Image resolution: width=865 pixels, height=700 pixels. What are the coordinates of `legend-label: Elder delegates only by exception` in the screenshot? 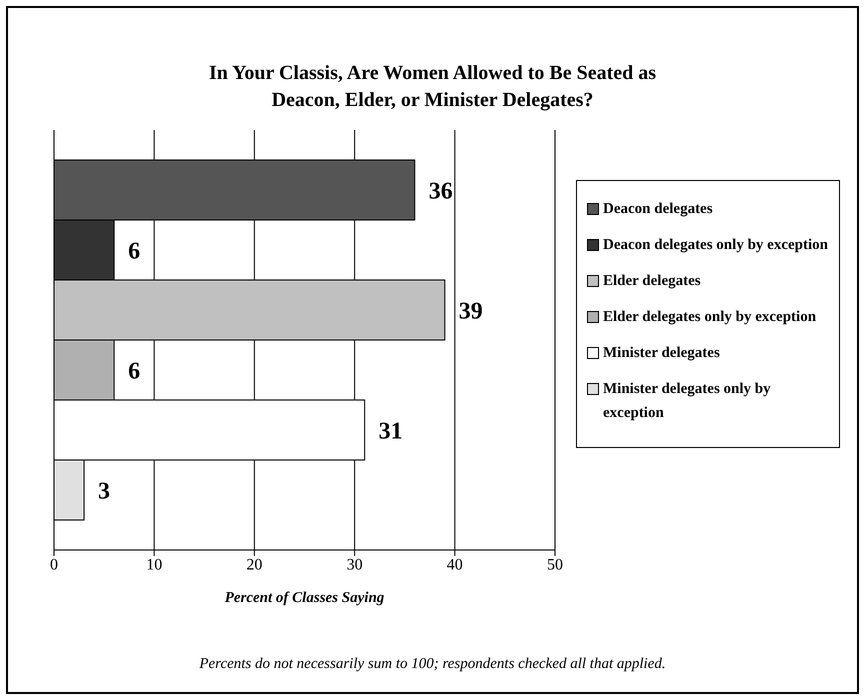 It's located at (709, 317).